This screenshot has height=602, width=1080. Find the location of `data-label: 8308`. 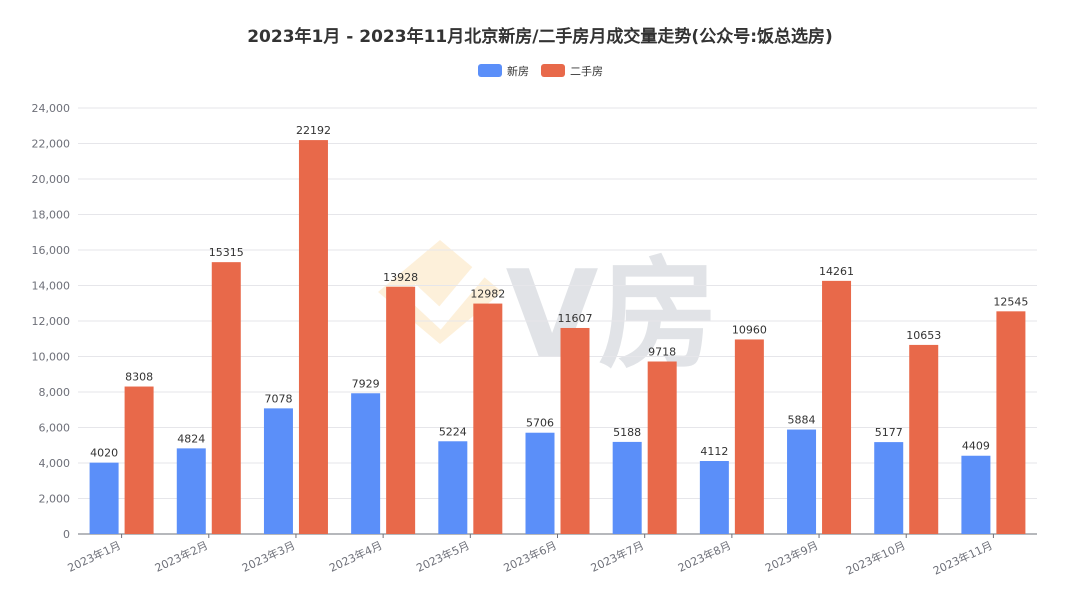

data-label: 8308 is located at coordinates (139, 377).